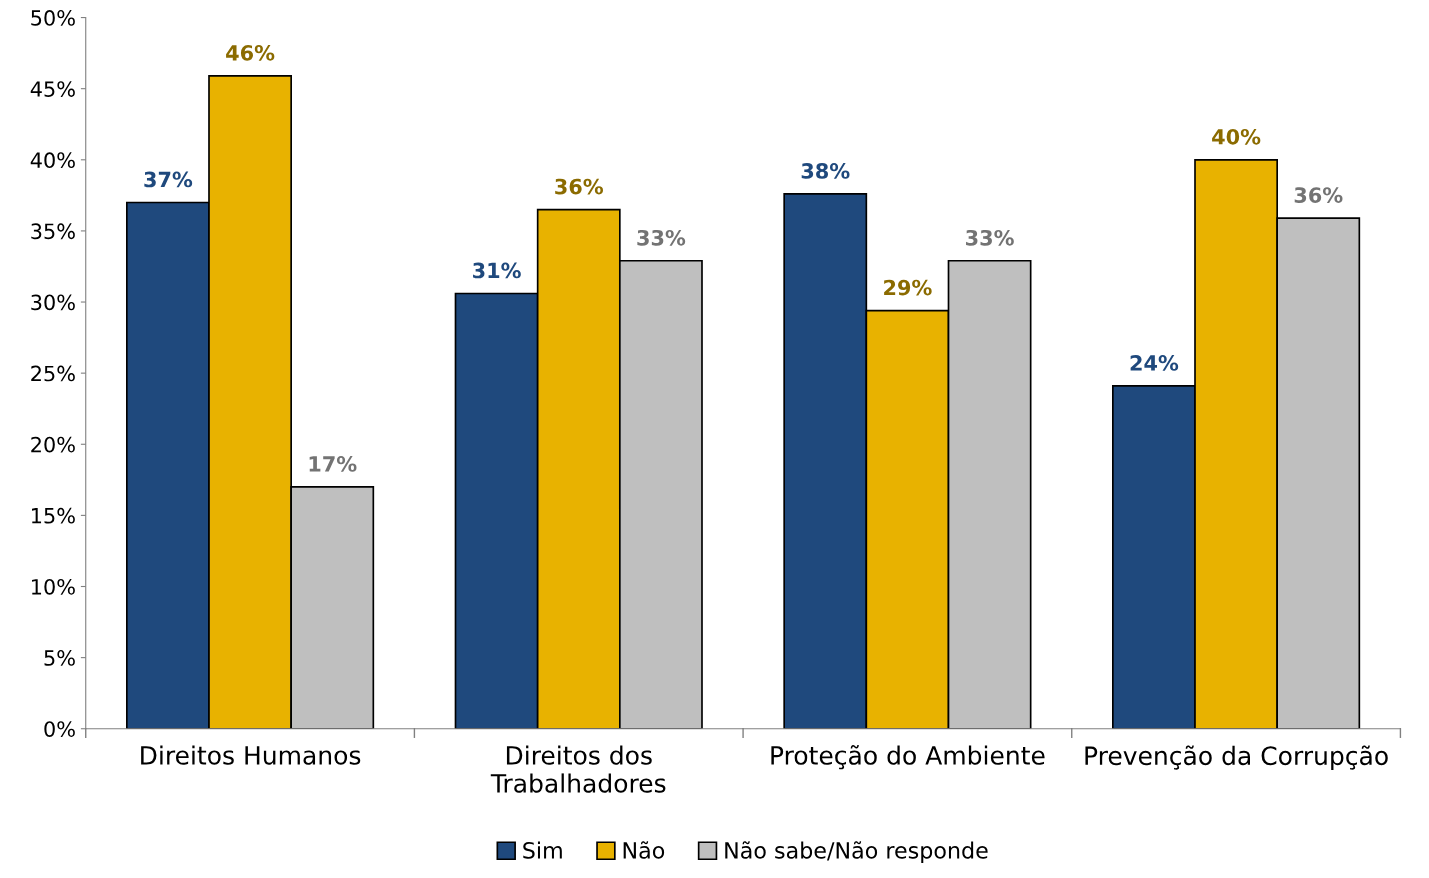  Describe the element at coordinates (333, 464) in the screenshot. I see `data-label: 17%` at that location.